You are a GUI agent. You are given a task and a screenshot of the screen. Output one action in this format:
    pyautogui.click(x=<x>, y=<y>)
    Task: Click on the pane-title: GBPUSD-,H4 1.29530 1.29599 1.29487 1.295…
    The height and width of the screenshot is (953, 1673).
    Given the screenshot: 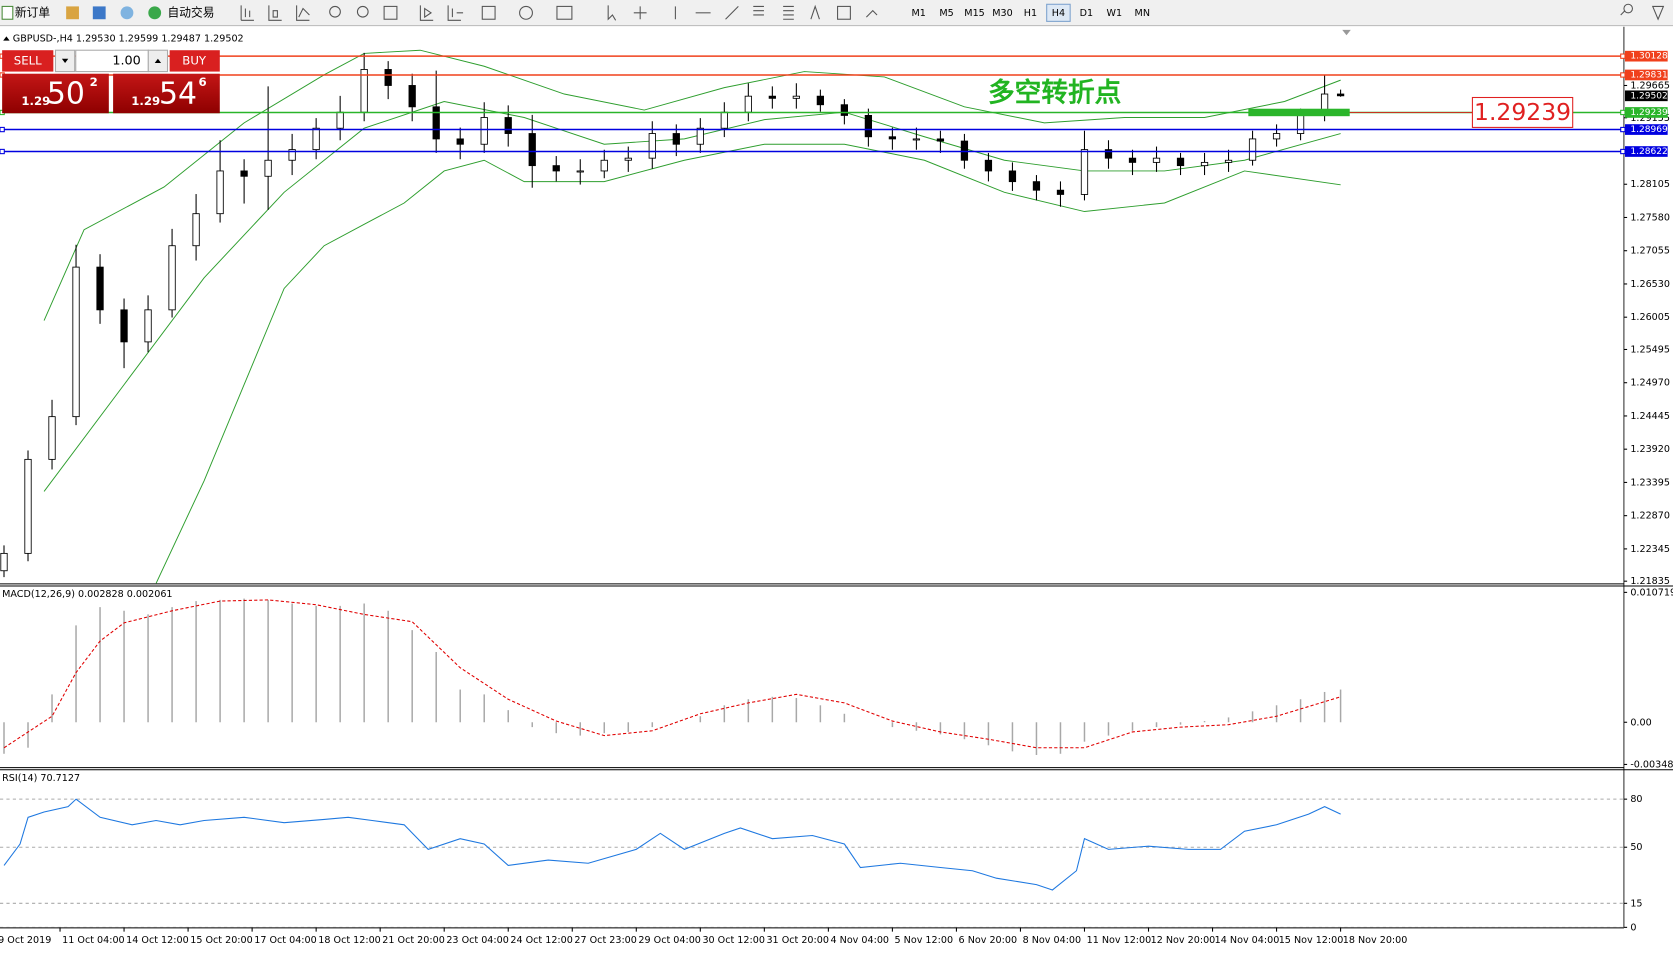 What is the action you would take?
    pyautogui.click(x=128, y=38)
    